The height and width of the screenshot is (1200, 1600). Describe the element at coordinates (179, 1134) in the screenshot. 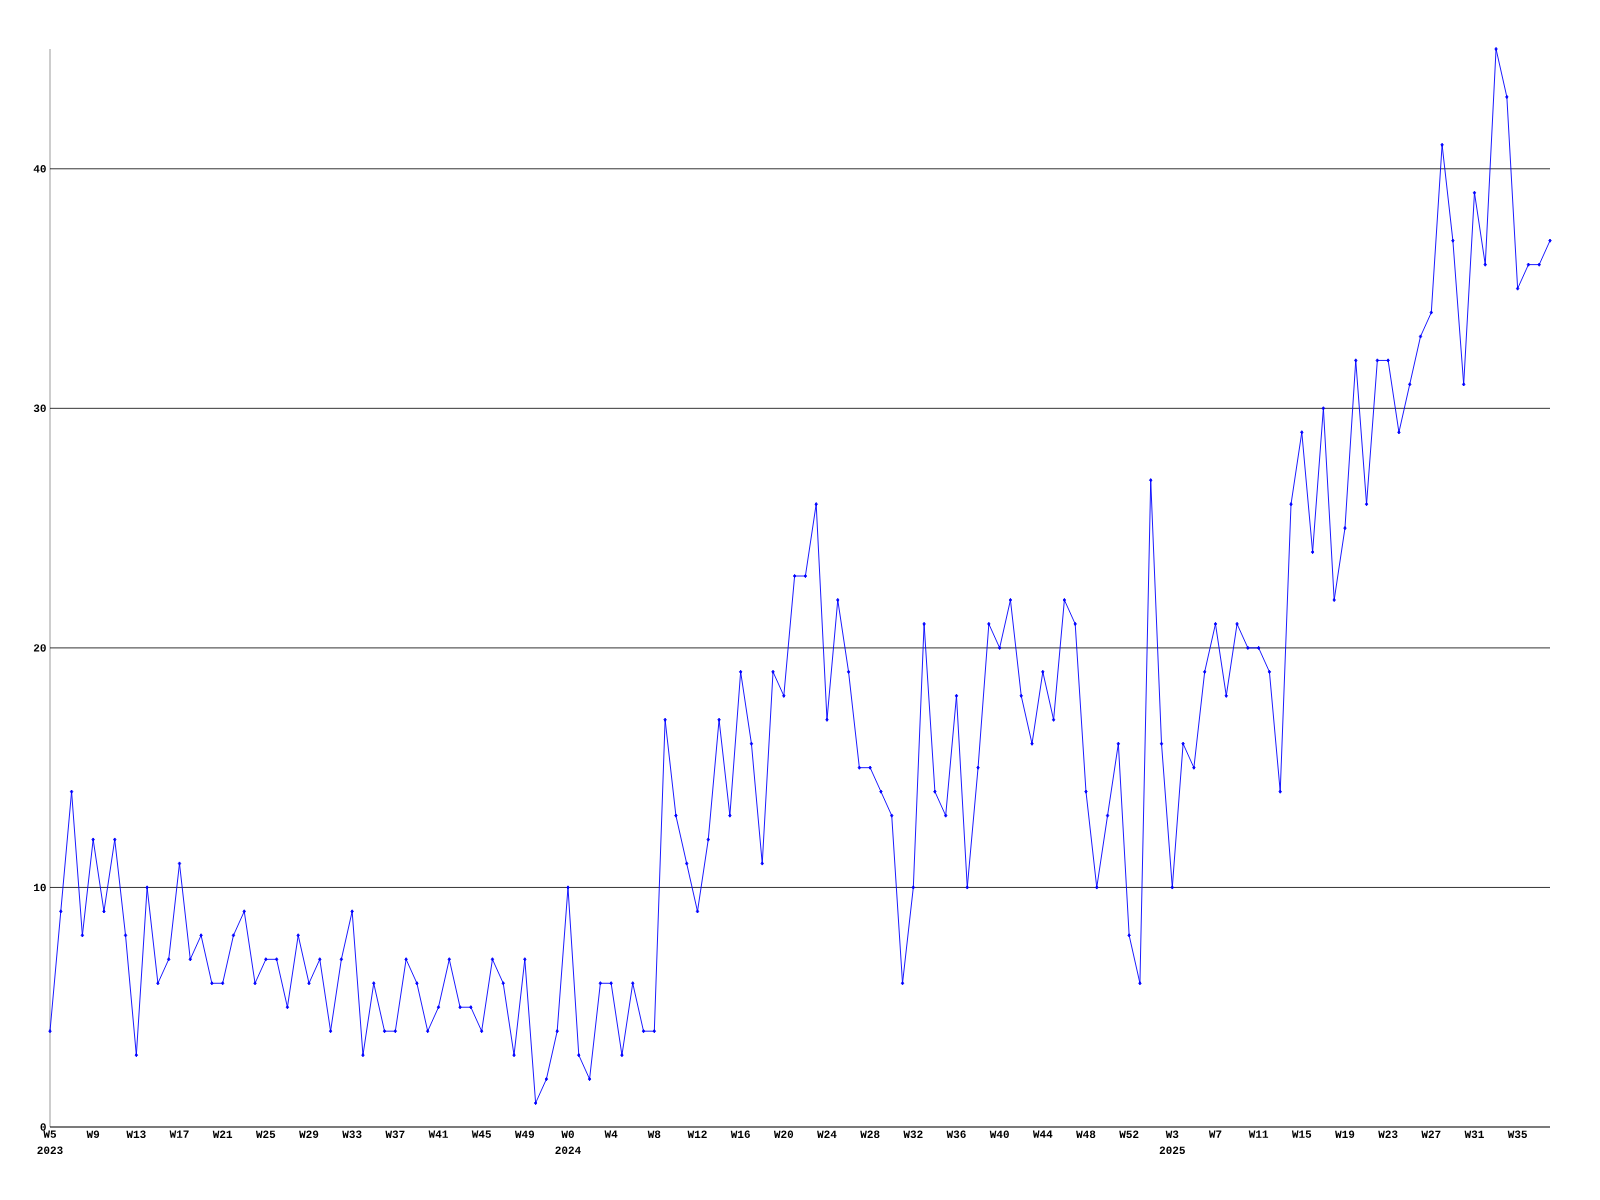

I see `x-tick-label: W17` at that location.